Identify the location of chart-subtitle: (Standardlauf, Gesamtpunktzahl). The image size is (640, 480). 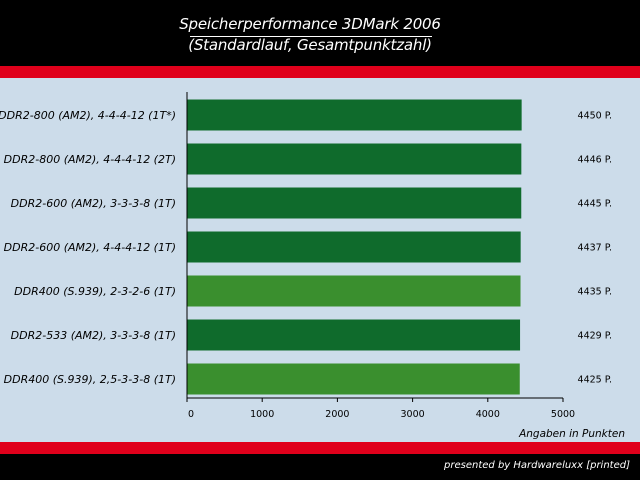
(310, 45).